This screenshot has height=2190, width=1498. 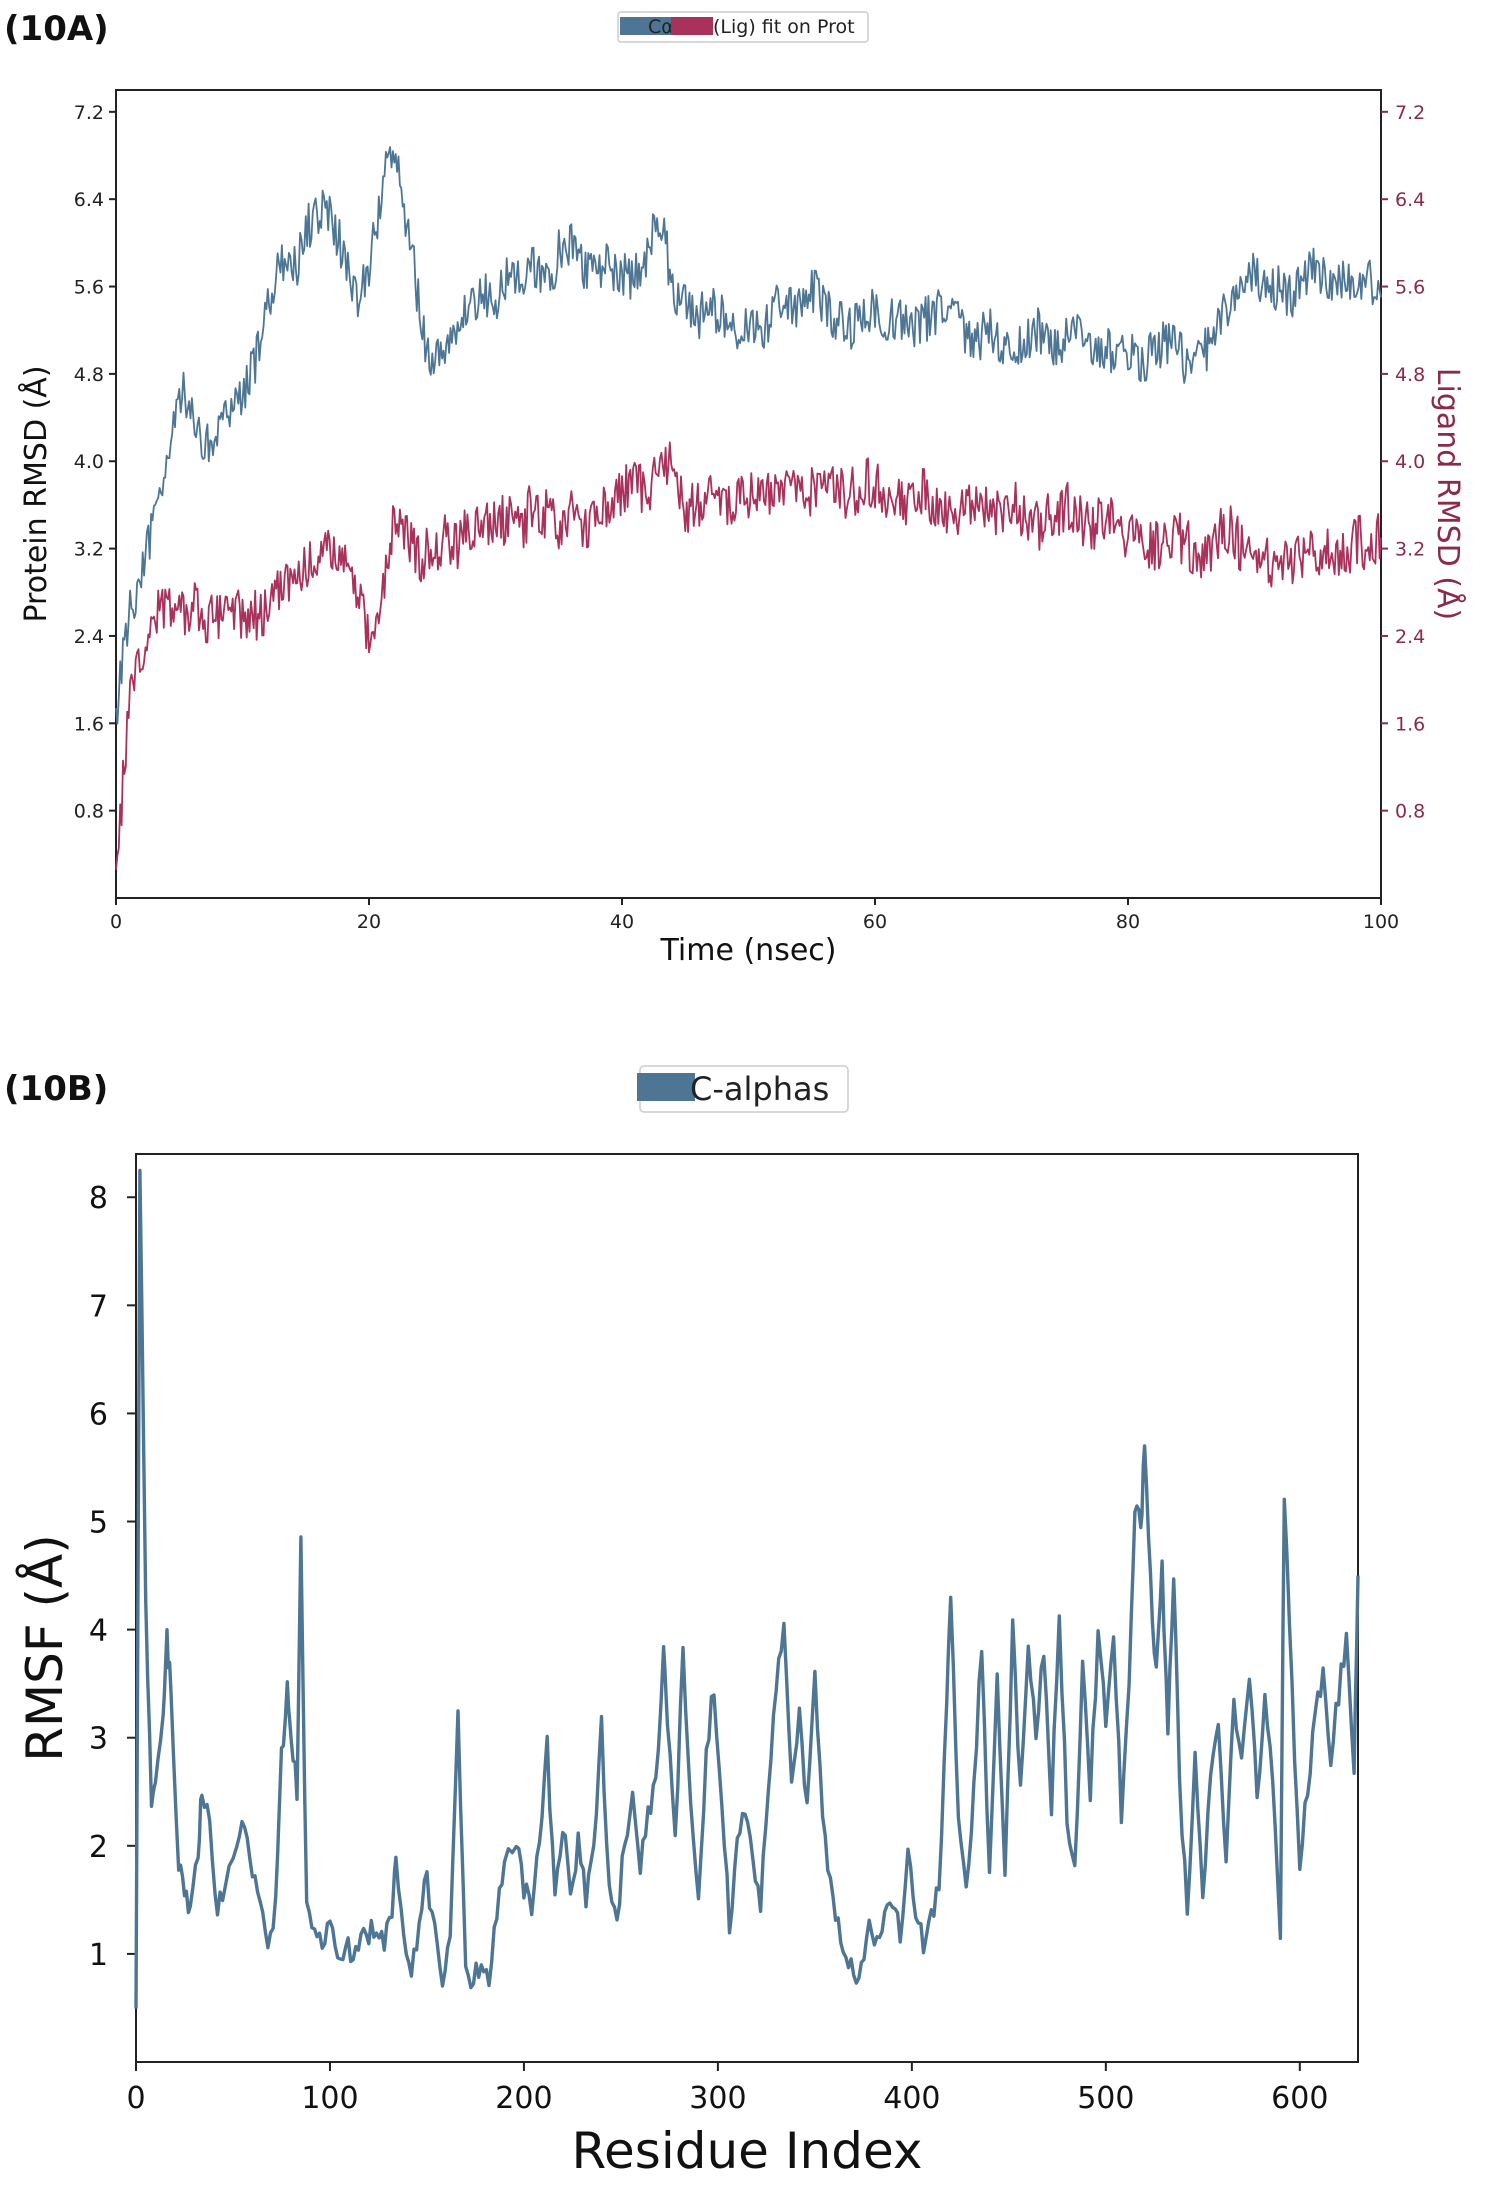 What do you see at coordinates (89, 550) in the screenshot?
I see `y-tick-label-left: 3.2` at bounding box center [89, 550].